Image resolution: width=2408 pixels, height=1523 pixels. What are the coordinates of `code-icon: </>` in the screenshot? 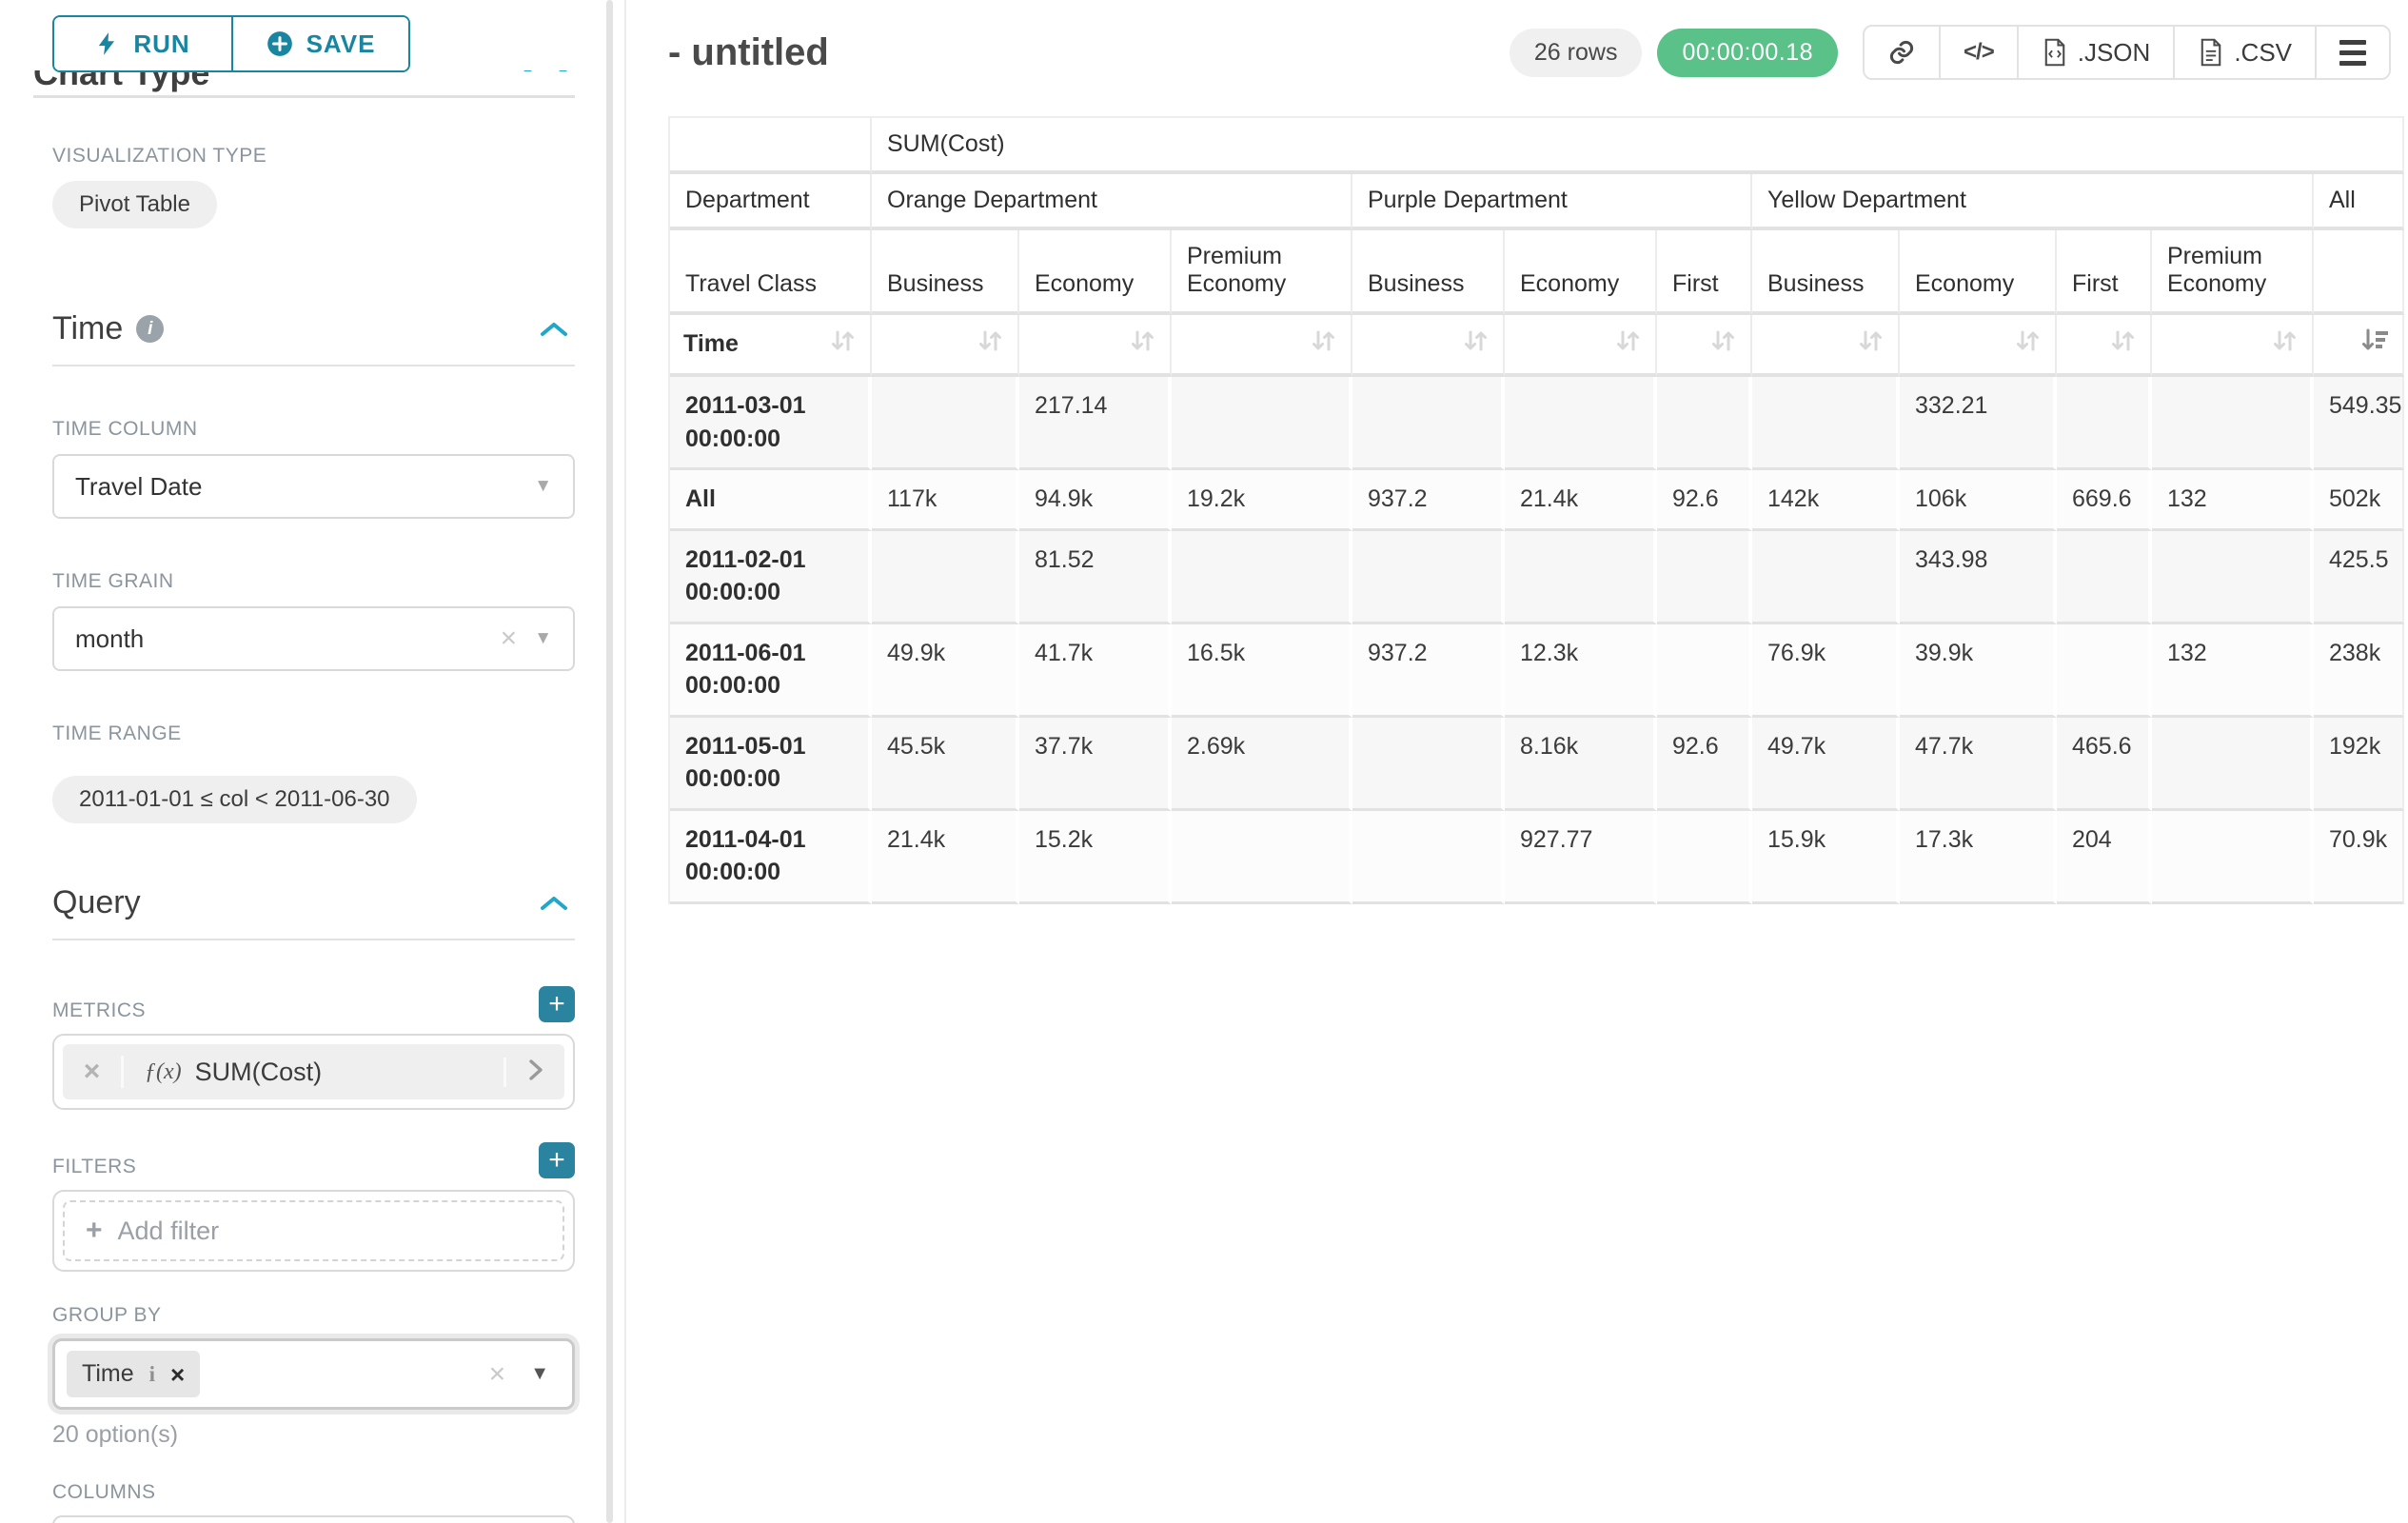 It's located at (1979, 52).